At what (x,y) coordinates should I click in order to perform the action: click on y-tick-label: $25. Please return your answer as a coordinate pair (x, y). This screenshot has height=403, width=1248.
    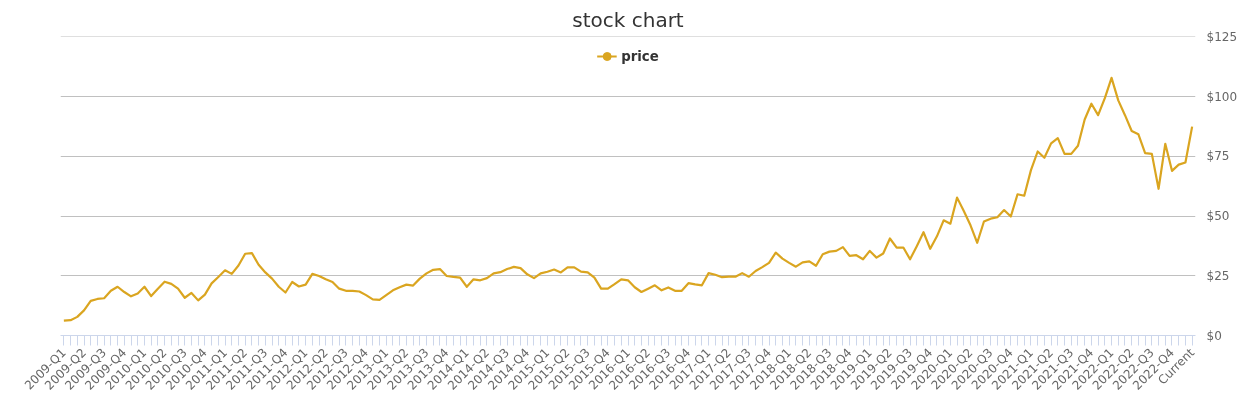
    Looking at the image, I should click on (1218, 275).